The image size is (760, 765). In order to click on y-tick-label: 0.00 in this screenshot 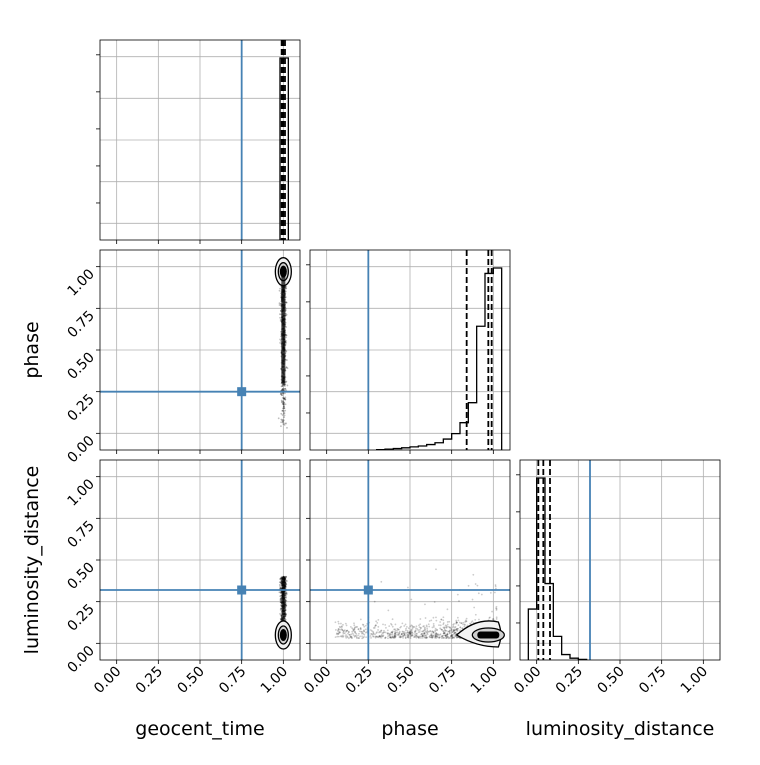, I will do `click(80, 449)`.